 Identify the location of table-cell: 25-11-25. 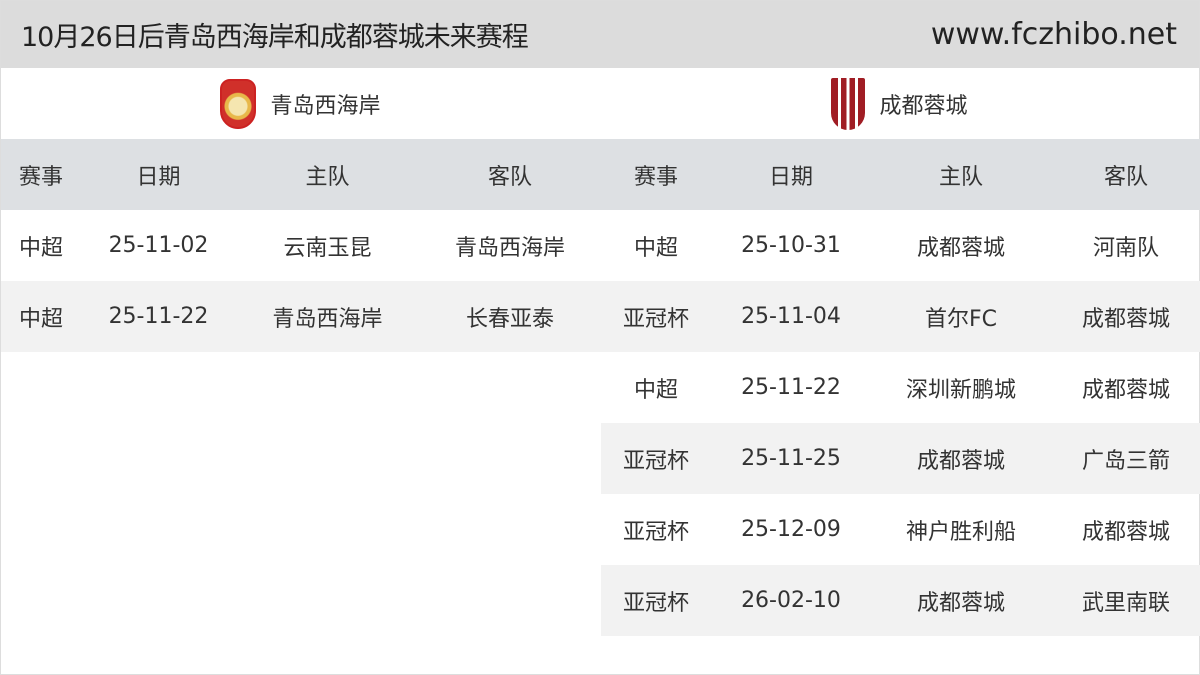
(791, 458).